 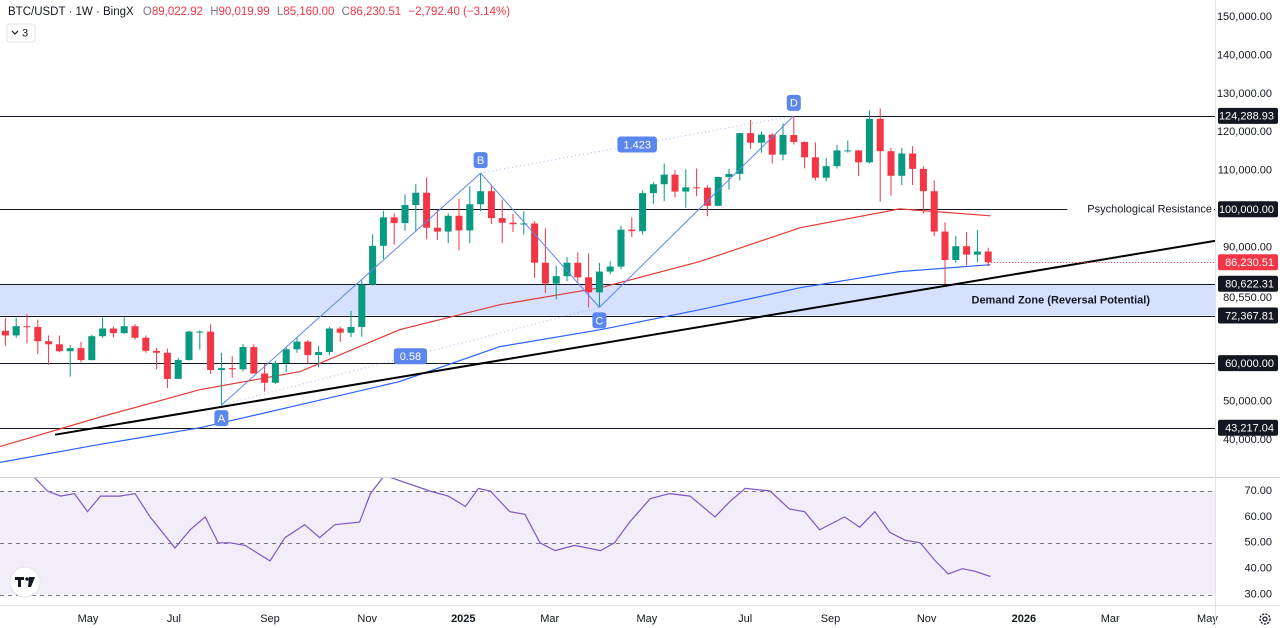 What do you see at coordinates (512, 528) in the screenshot?
I see `rsi-line` at bounding box center [512, 528].